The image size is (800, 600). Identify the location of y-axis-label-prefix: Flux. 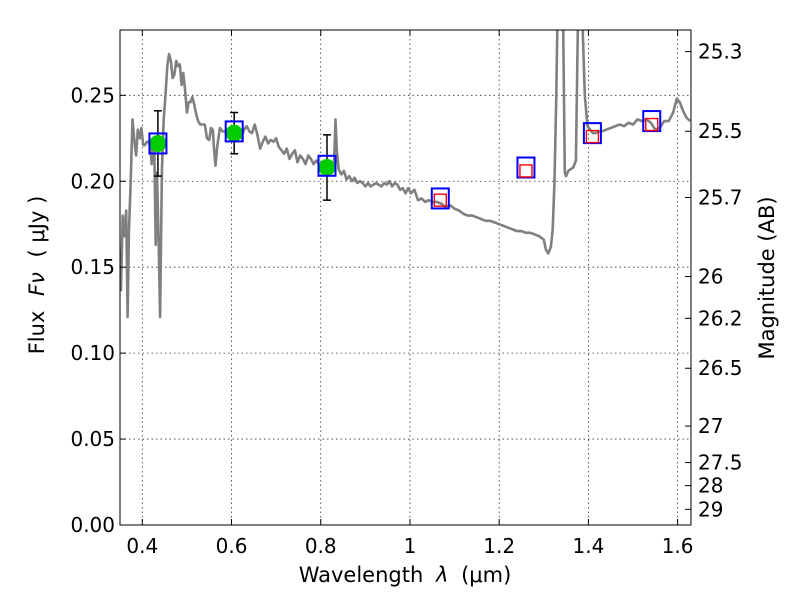
(37, 333).